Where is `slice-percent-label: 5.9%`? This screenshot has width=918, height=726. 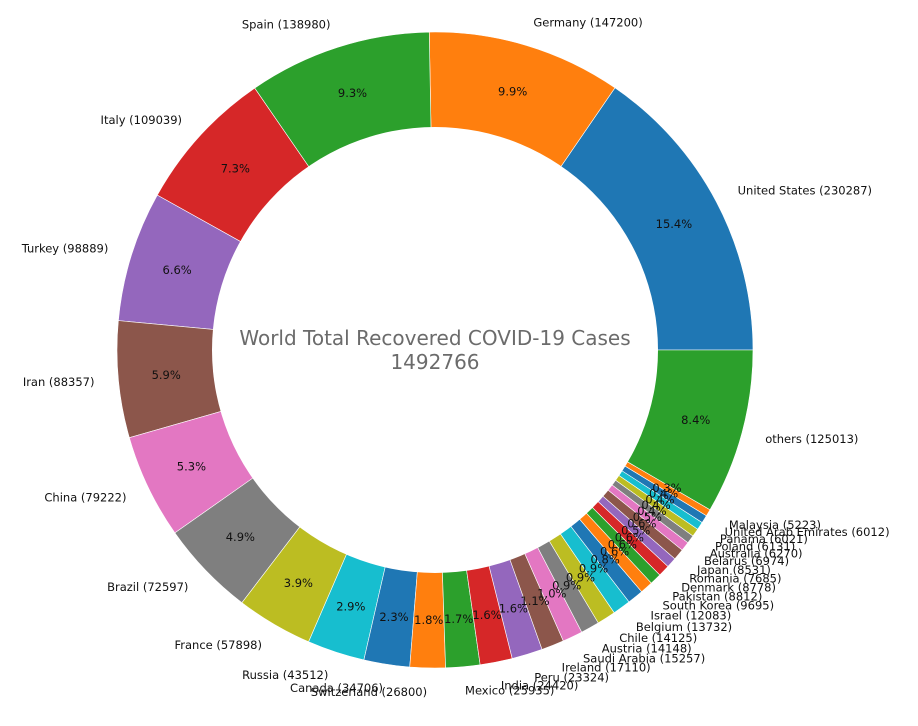 slice-percent-label: 5.9% is located at coordinates (166, 375).